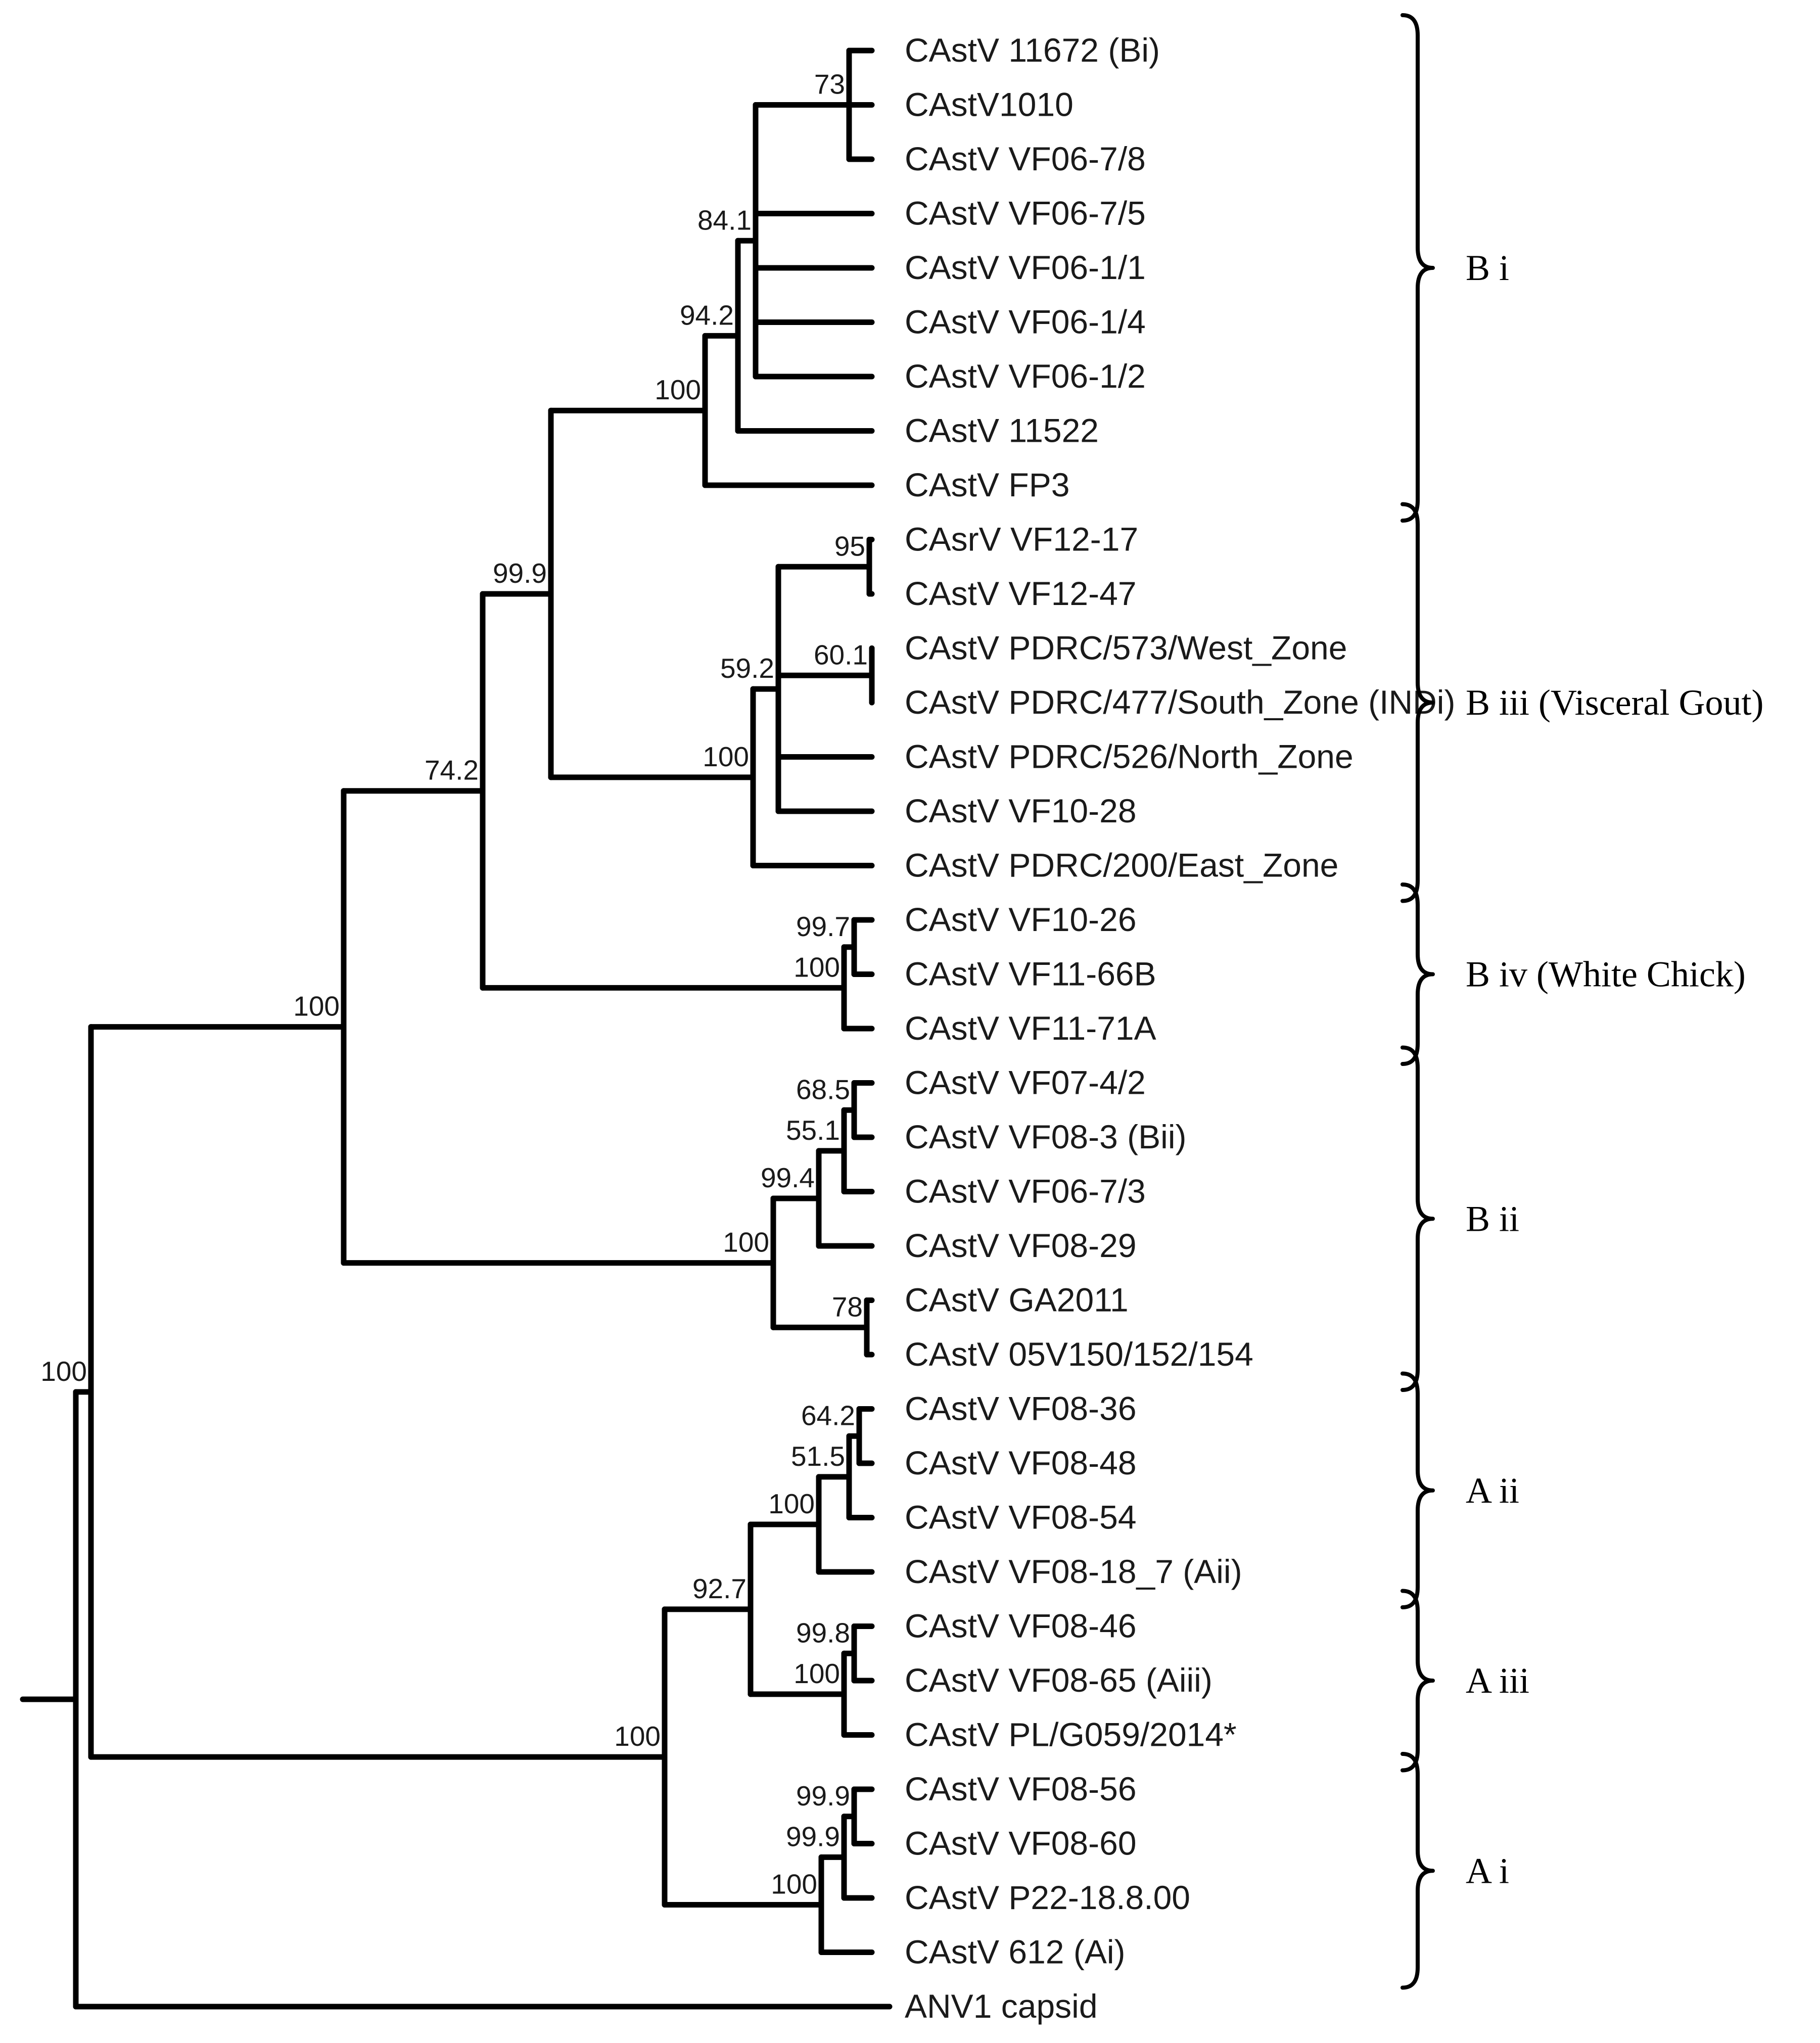  I want to click on leaf-label: CAstV VF08-54, so click(1021, 1517).